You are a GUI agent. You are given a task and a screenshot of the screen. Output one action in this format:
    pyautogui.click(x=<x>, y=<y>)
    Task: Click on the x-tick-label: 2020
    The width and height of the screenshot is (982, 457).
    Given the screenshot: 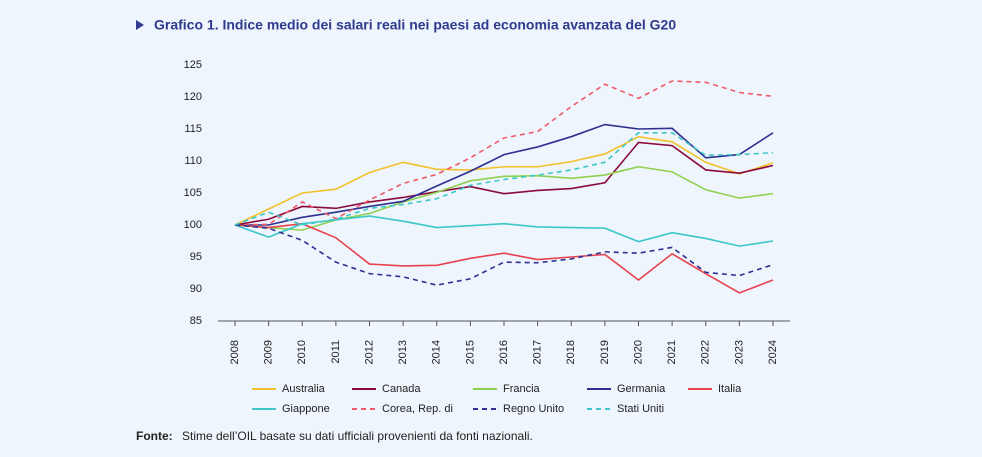 What is the action you would take?
    pyautogui.click(x=638, y=352)
    